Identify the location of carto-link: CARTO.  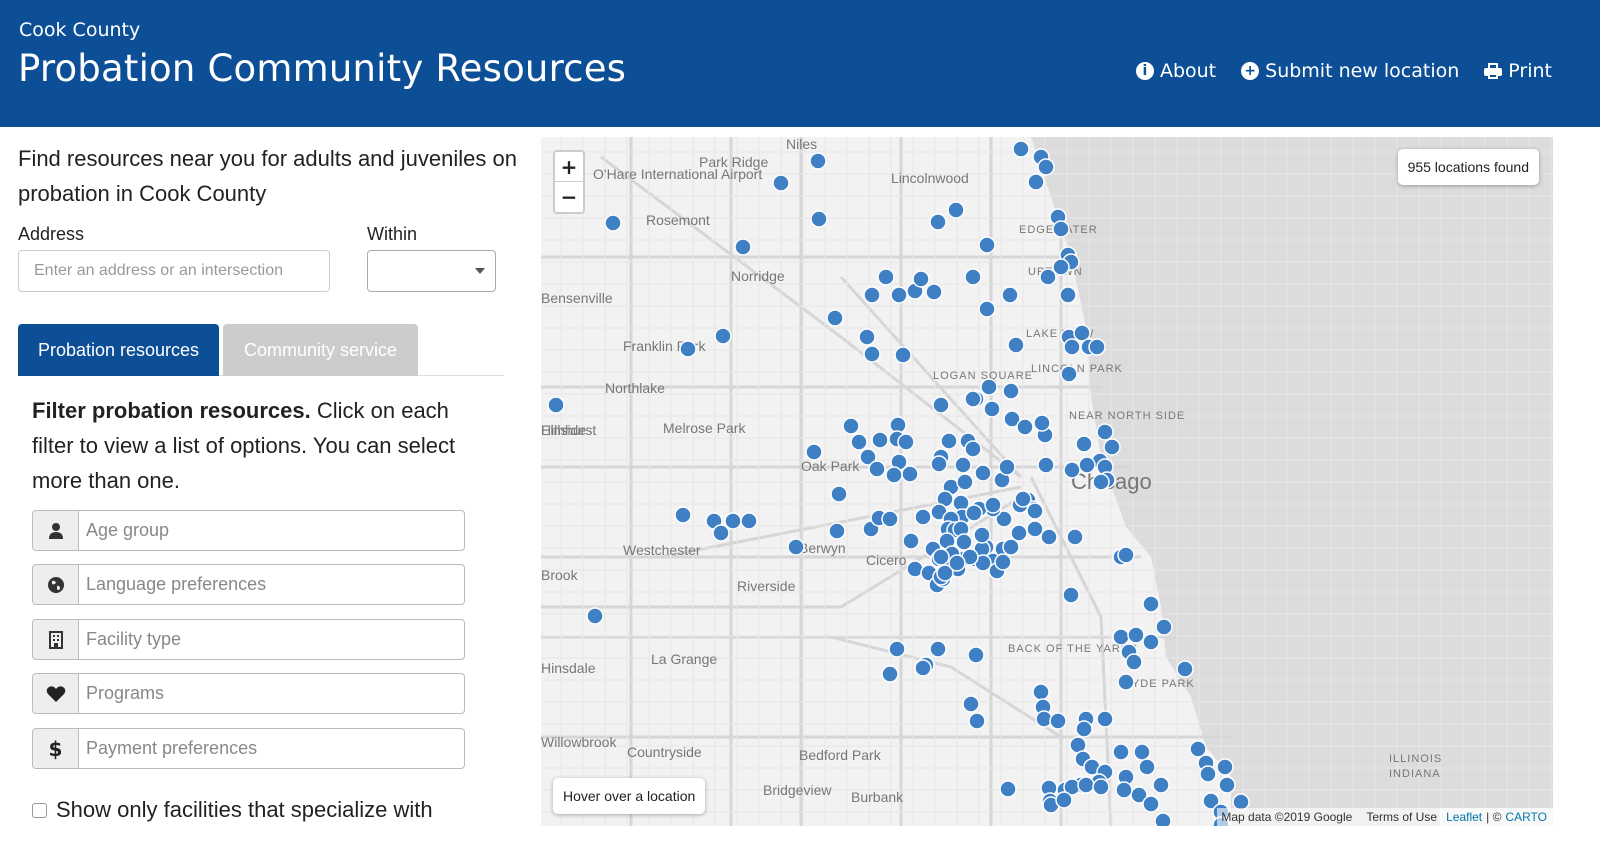
(1526, 817).